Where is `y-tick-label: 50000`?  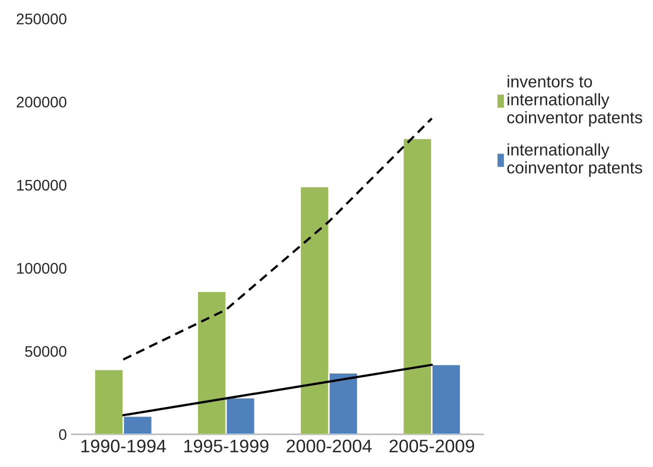
y-tick-label: 50000 is located at coordinates (45, 351).